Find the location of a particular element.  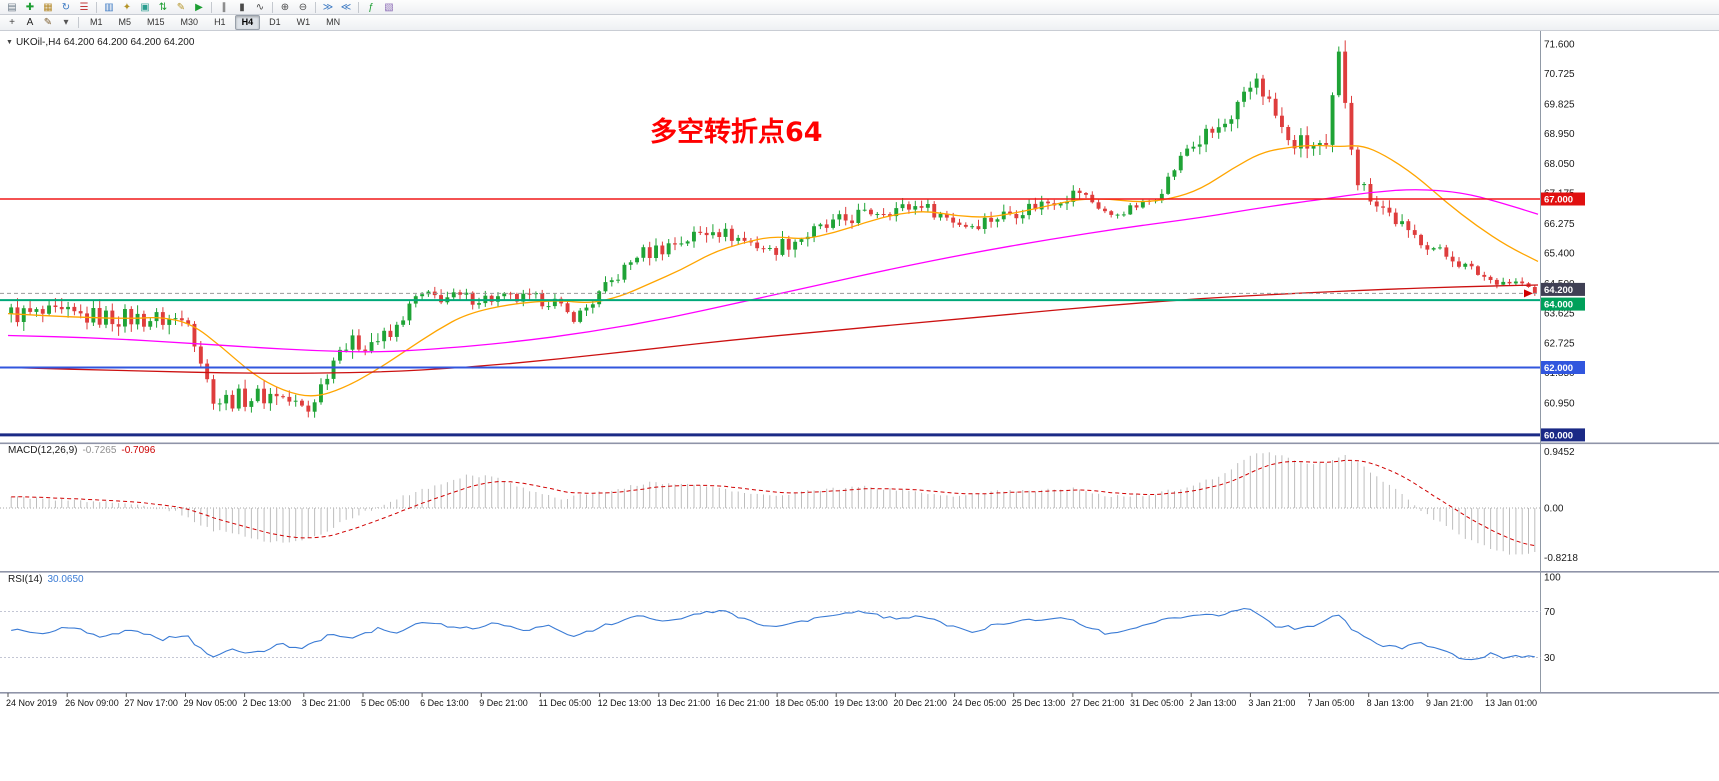

chart-profiles-button: ▦ is located at coordinates (48, 7).